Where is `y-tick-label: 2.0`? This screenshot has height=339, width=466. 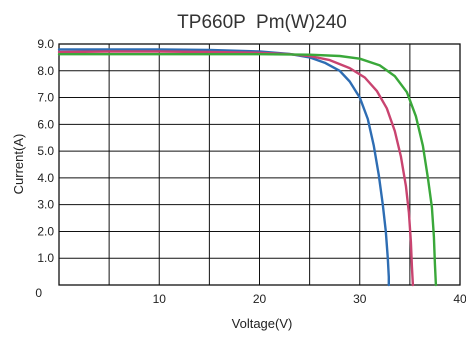 y-tick-label: 2.0 is located at coordinates (45, 231).